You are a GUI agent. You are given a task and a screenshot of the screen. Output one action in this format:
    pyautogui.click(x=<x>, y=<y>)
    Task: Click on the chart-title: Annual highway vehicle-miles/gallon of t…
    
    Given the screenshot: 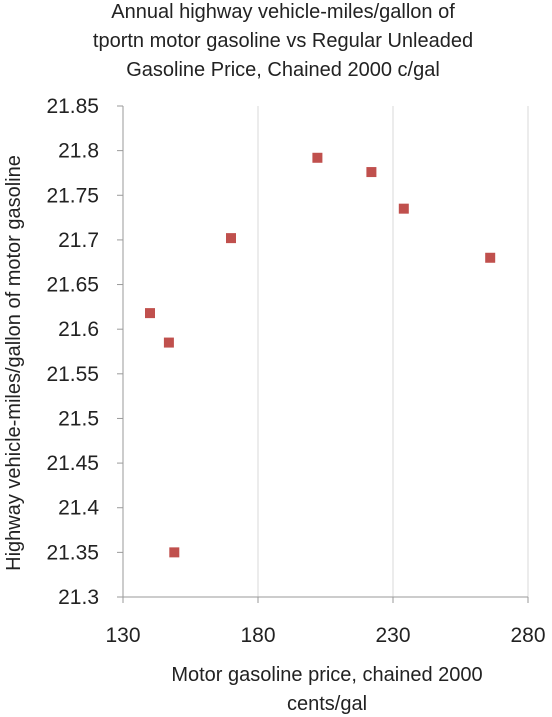 What is the action you would take?
    pyautogui.click(x=283, y=41)
    